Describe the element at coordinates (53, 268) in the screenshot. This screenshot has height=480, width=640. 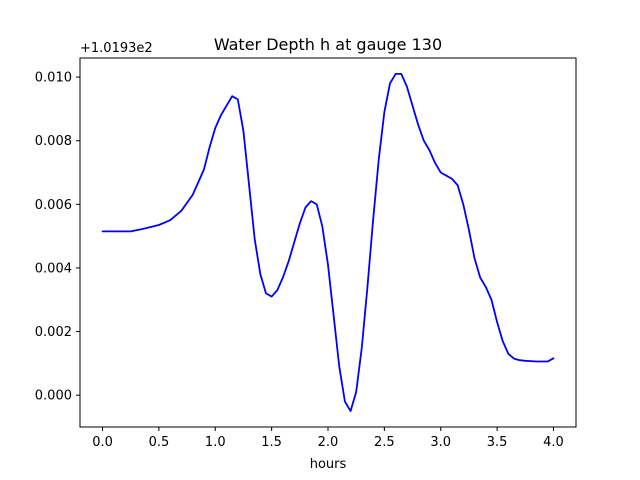
I see `y-tick-label: 0.004` at that location.